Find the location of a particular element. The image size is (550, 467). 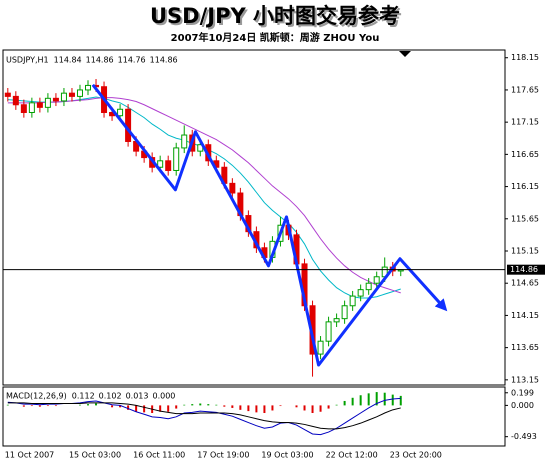

y-tick-label: 117.15 is located at coordinates (525, 122).